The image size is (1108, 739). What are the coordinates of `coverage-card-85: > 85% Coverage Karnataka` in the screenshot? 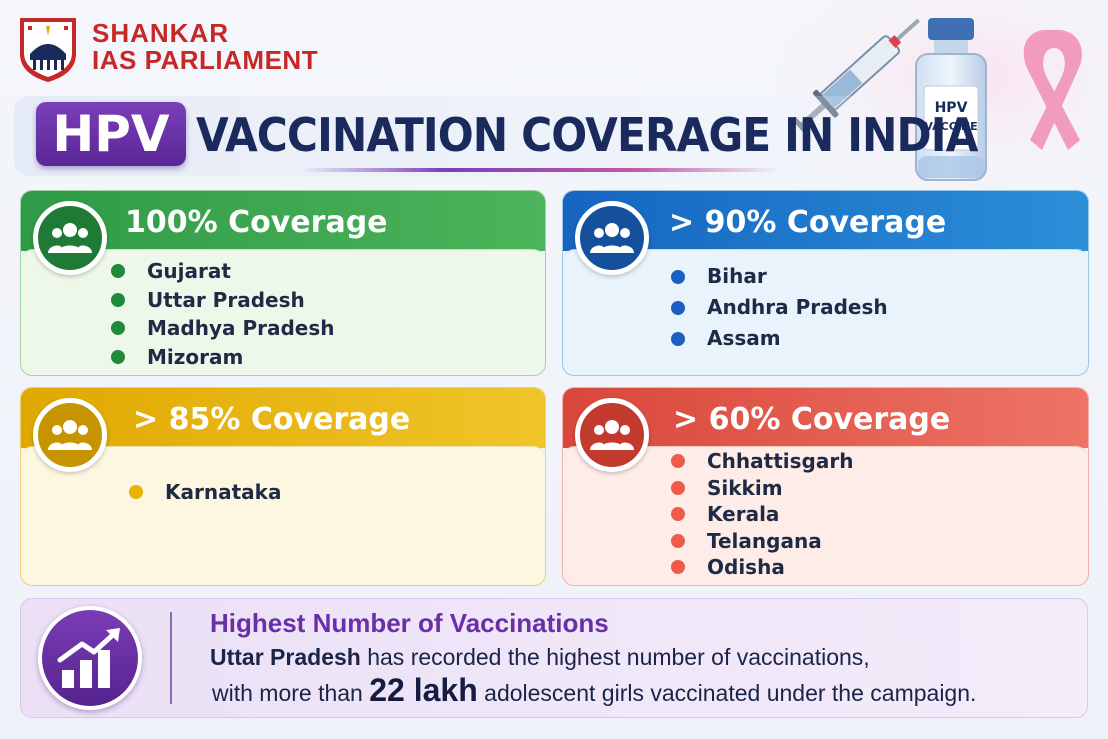 It's located at (283, 486).